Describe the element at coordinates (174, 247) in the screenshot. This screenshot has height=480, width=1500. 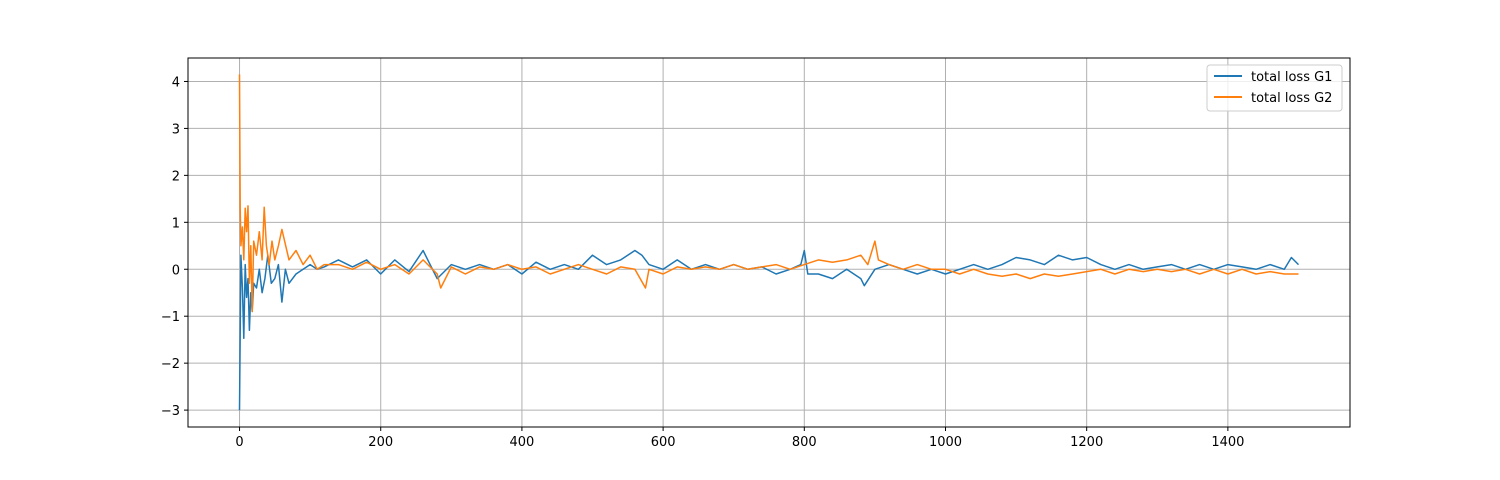
I see `y-axis: −3 −2 −1 0 1 2 3 4` at that location.